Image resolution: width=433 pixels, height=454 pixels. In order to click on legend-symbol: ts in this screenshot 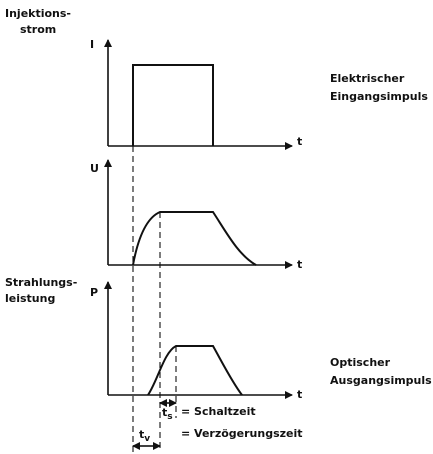, I will do `click(167, 414)`.